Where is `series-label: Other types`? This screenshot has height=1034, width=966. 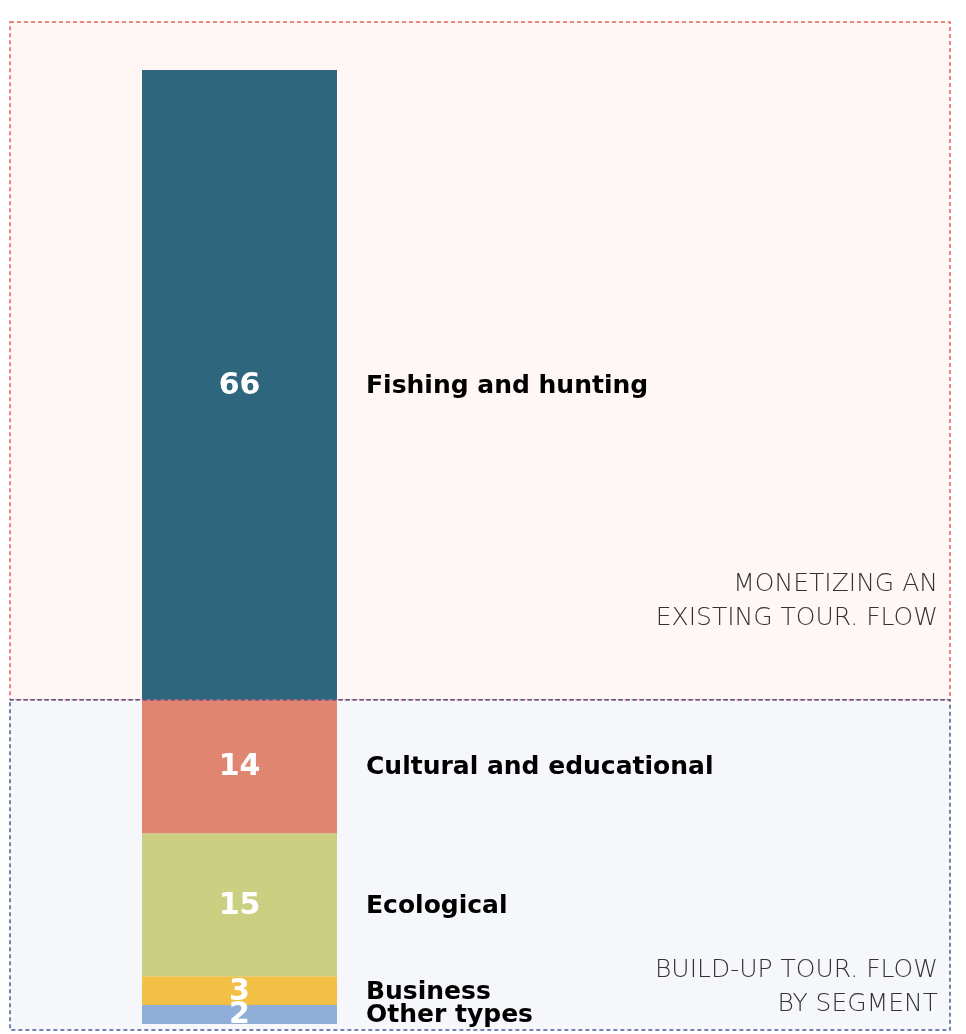
series-label: Other types is located at coordinates (449, 1014).